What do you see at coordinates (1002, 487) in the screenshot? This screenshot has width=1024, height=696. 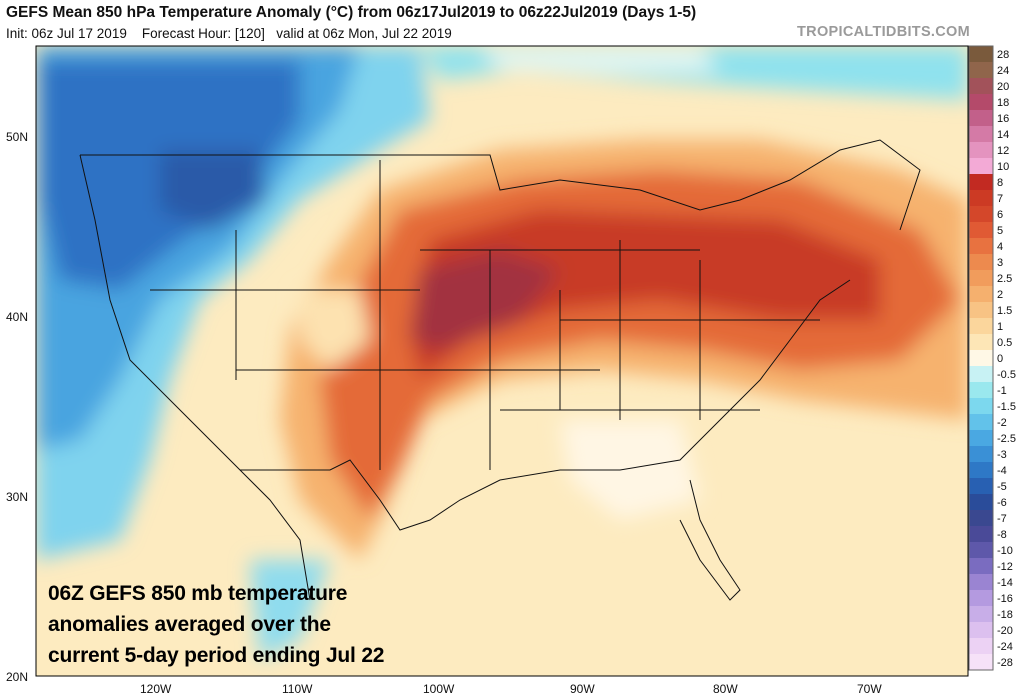 I see `colorbar-label: -5` at bounding box center [1002, 487].